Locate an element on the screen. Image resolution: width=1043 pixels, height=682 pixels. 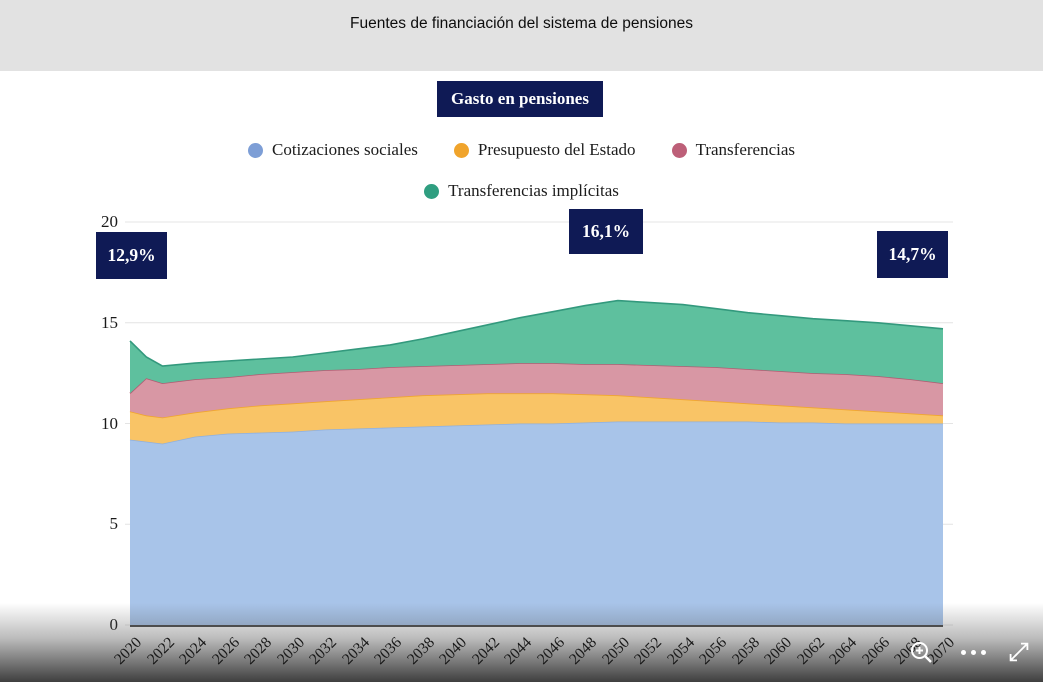
area-transferencias is located at coordinates (536, 390).